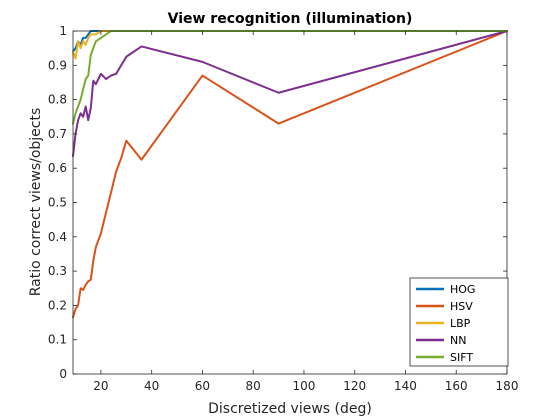  Describe the element at coordinates (100, 386) in the screenshot. I see `x-tick-label: 20` at that location.